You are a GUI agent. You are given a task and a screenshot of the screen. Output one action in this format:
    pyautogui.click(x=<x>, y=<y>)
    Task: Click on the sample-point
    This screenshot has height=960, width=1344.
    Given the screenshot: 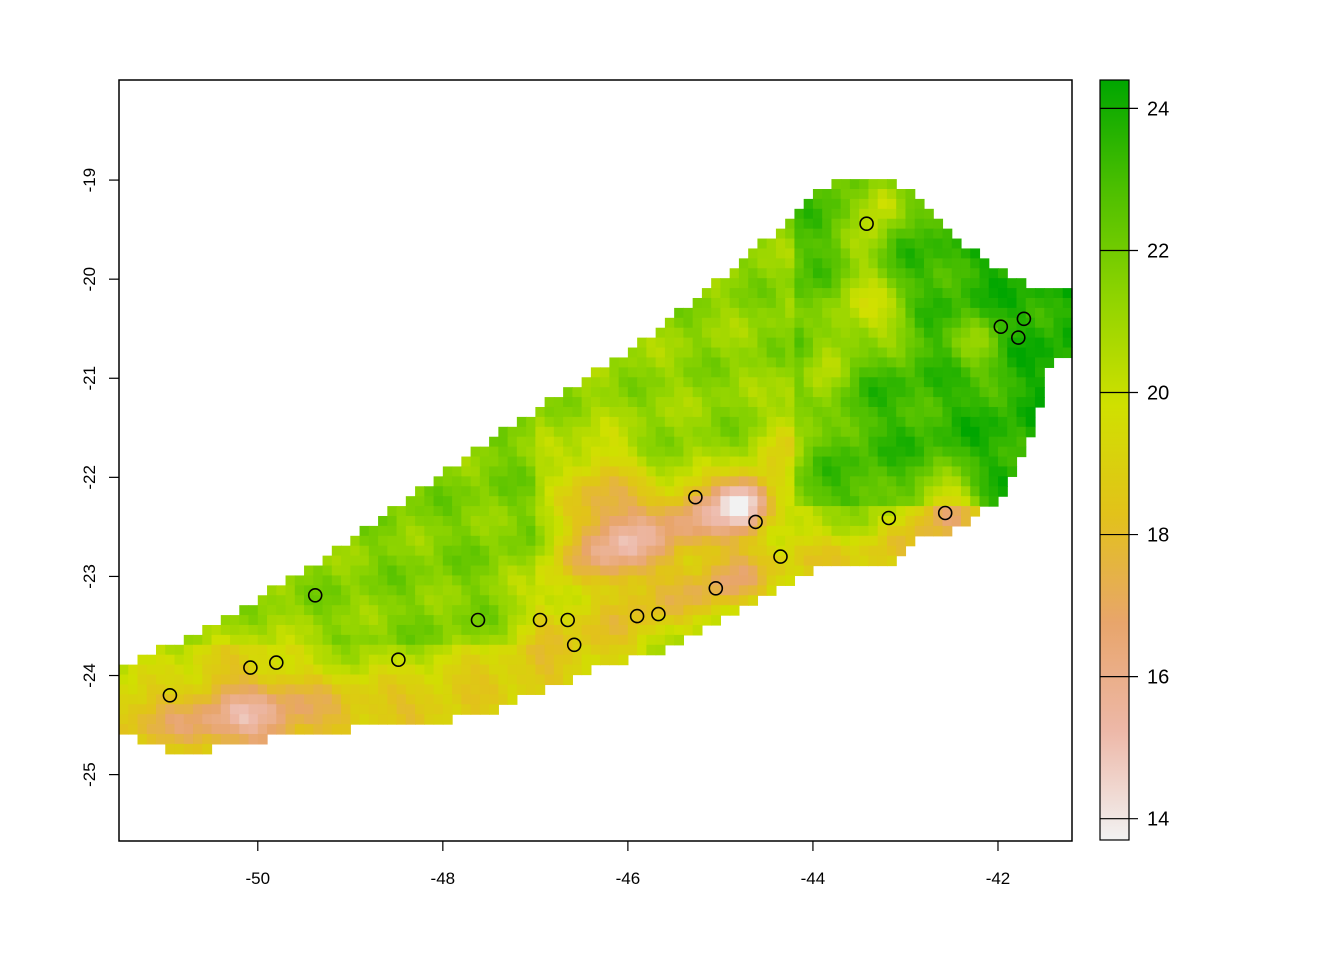 What is the action you would take?
    pyautogui.click(x=780, y=556)
    